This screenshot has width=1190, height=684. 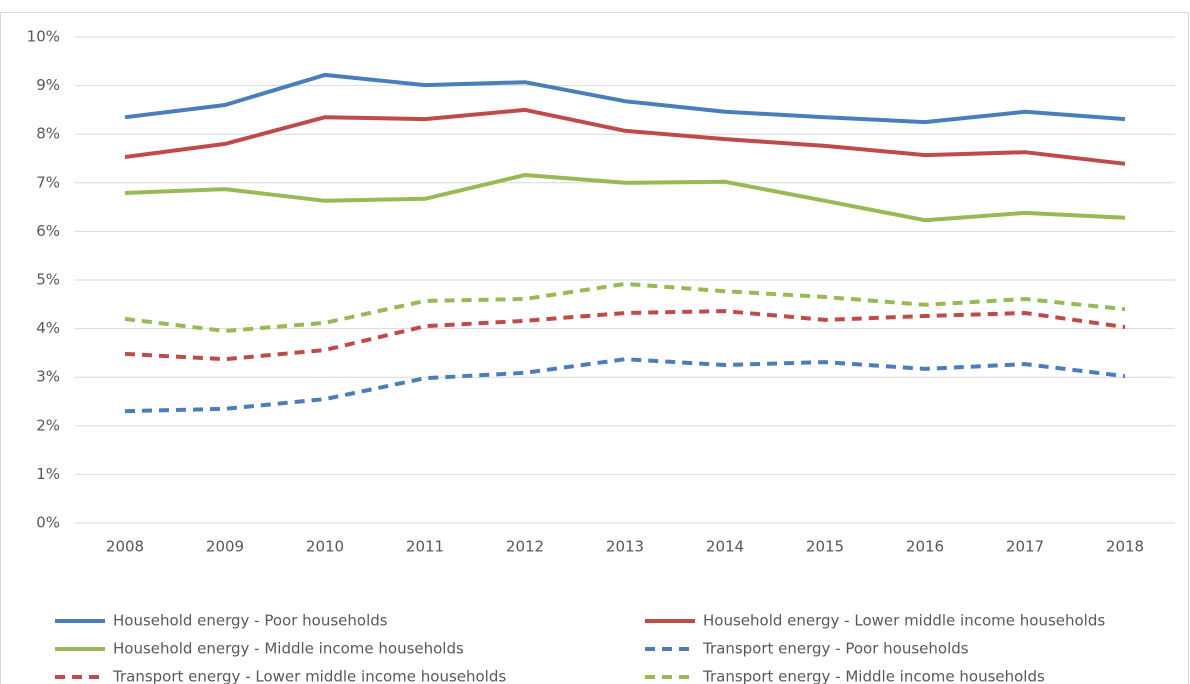 What do you see at coordinates (48, 328) in the screenshot?
I see `y-tick-label: 4%` at bounding box center [48, 328].